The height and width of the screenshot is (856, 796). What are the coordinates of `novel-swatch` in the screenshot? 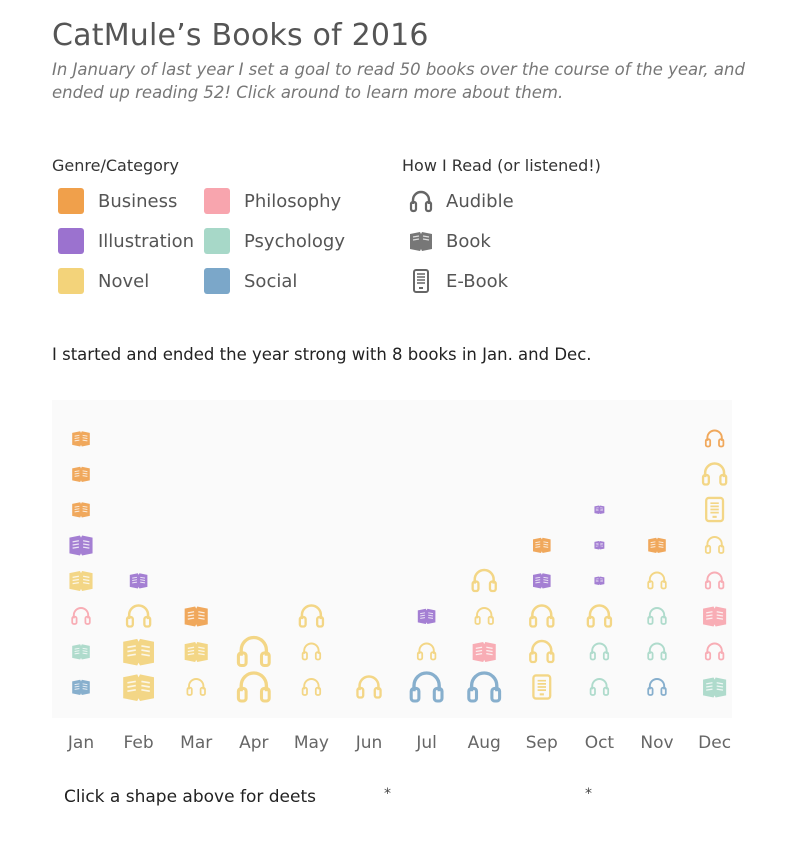 It's located at (71, 281).